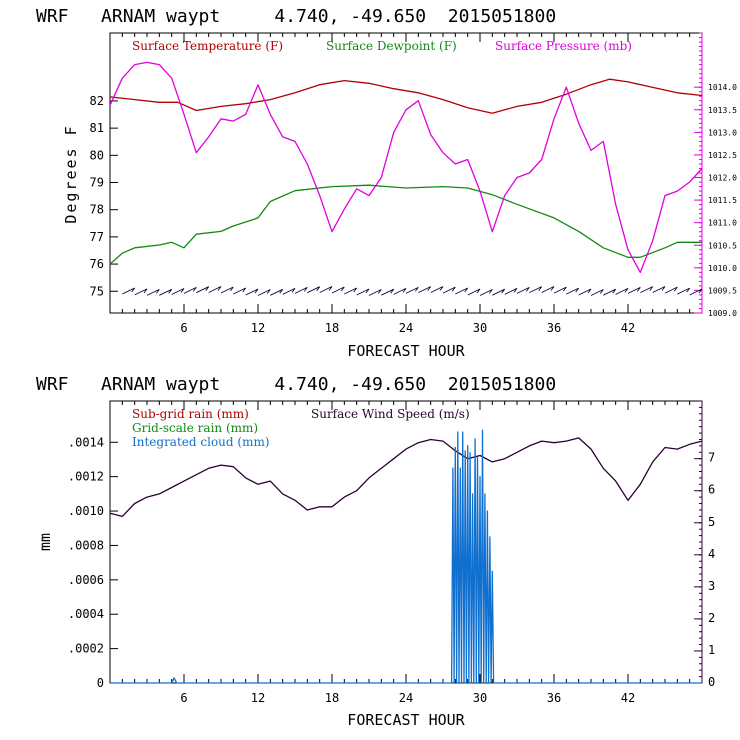 The width and height of the screenshot is (740, 740). What do you see at coordinates (722, 290) in the screenshot?
I see `top-right-tick-label: 1009.5` at bounding box center [722, 290].